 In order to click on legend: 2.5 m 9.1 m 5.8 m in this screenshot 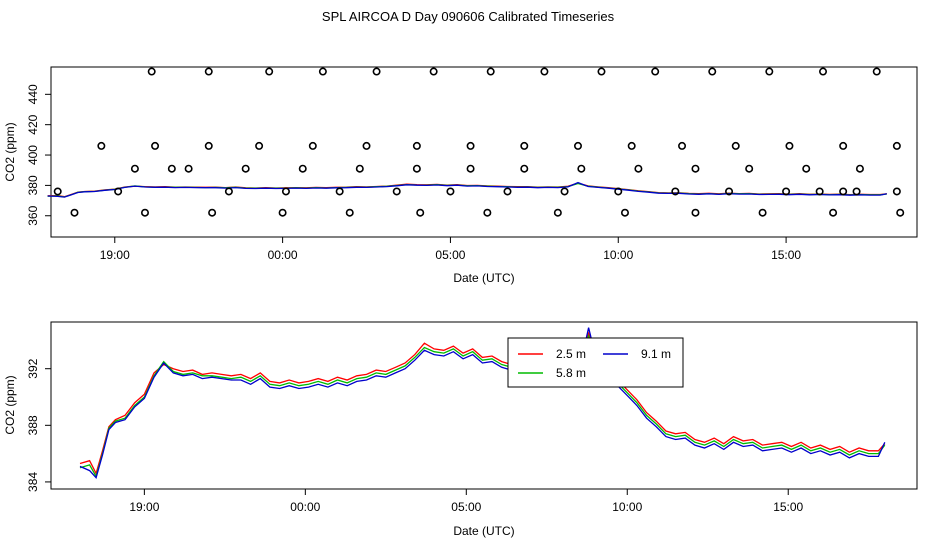, I will do `click(595, 362)`.